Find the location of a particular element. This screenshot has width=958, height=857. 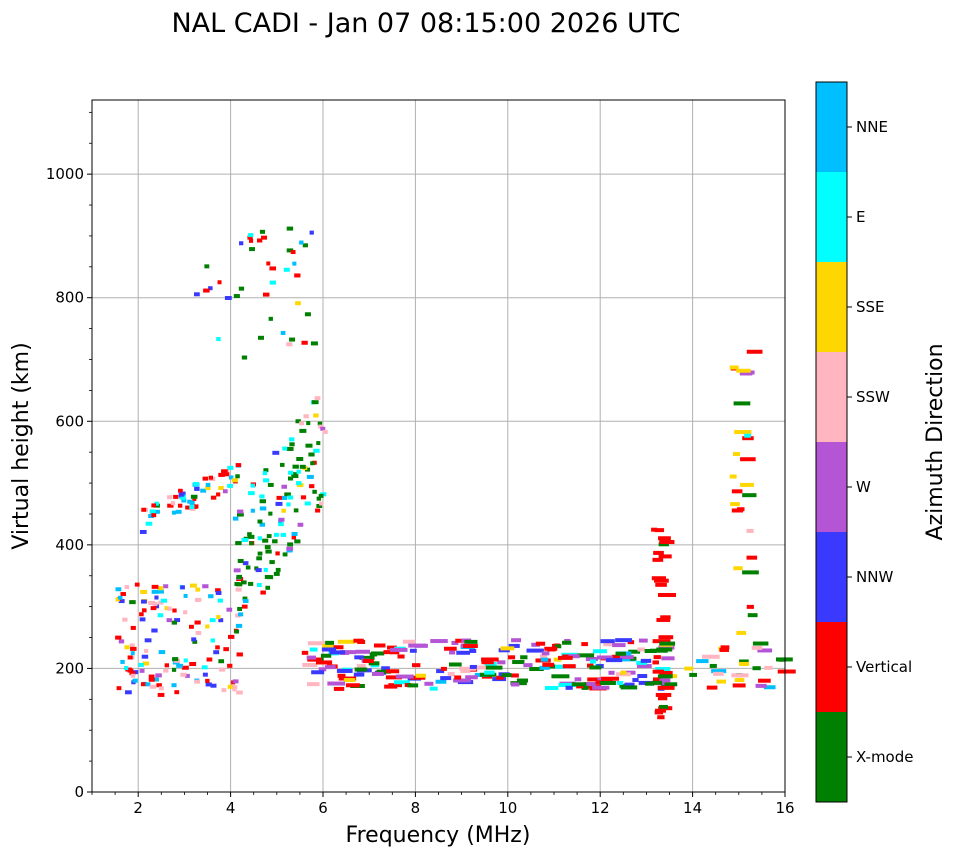

x-tick-label: 6 is located at coordinates (323, 808).